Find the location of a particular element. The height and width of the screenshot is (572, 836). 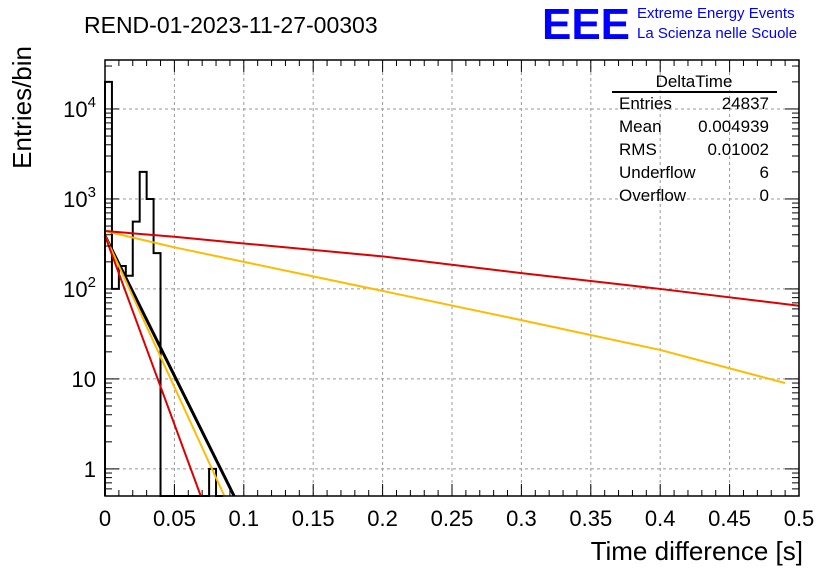

stats-title: DeltaTime is located at coordinates (694, 81).